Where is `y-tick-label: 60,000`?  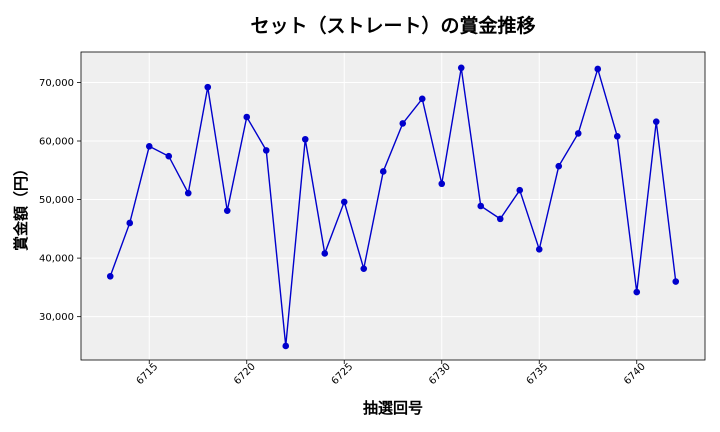
y-tick-label: 60,000 is located at coordinates (56, 142).